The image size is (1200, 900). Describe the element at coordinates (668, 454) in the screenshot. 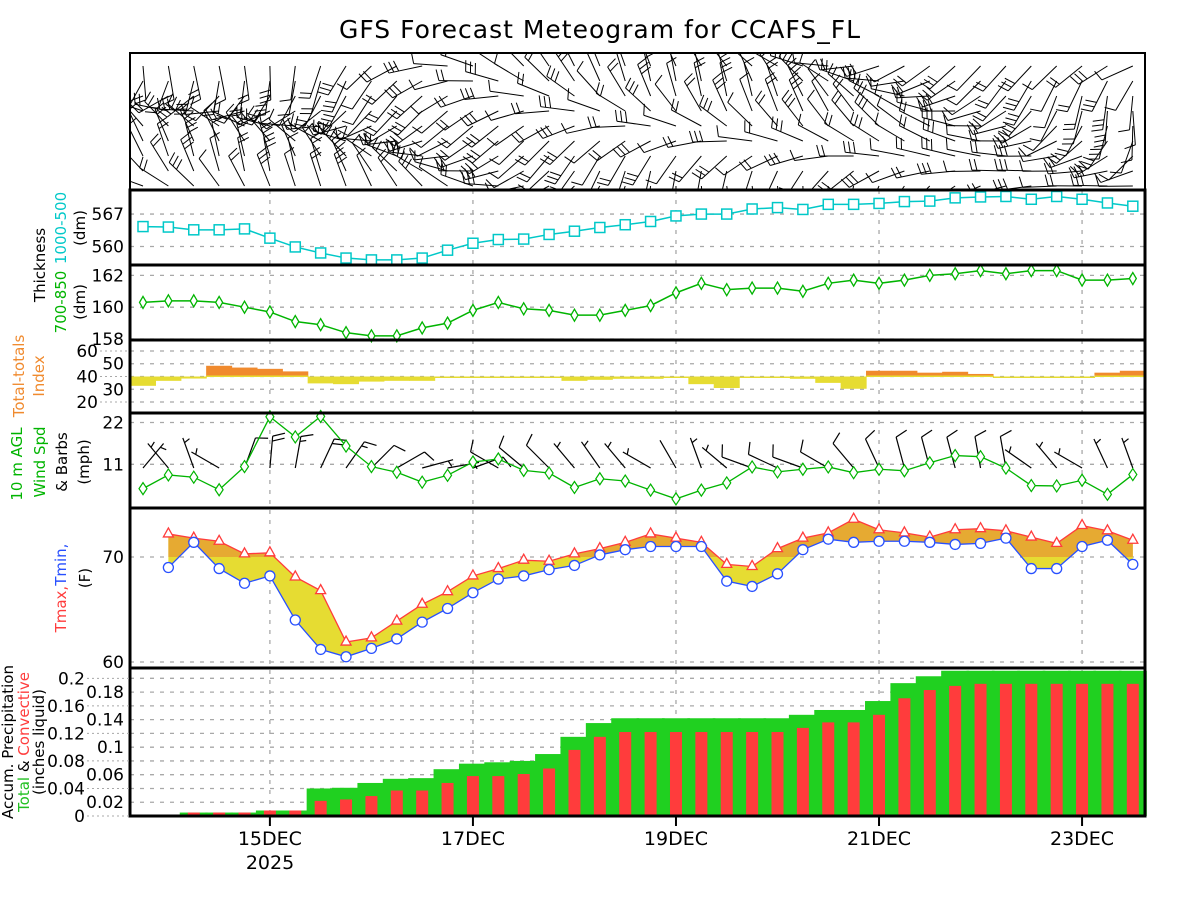

I see `surface-wind-barb` at that location.